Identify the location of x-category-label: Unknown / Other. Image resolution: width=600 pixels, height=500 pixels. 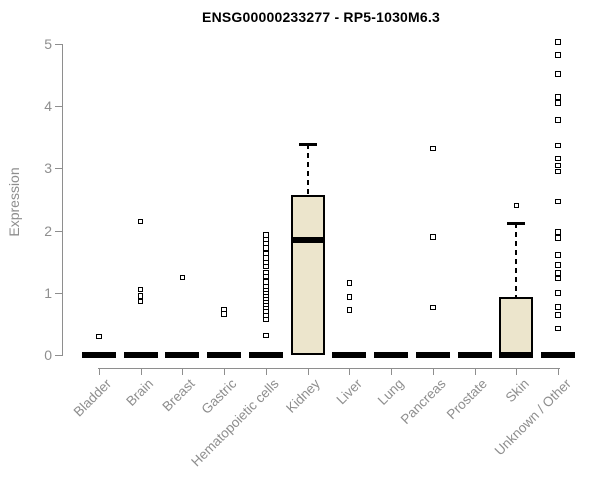
(532, 417).